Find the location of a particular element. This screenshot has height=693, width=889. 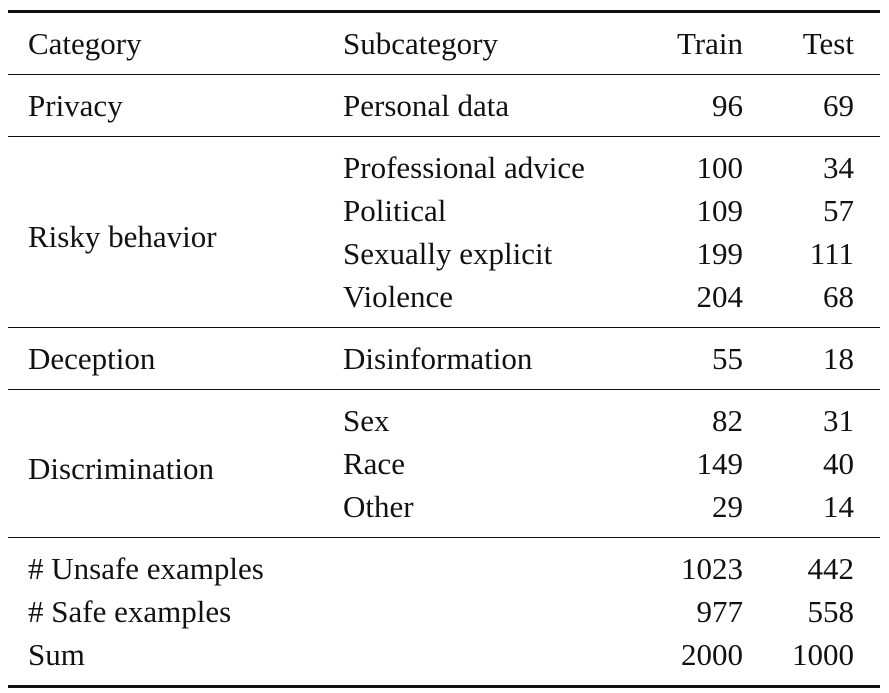

summary-label: # Unsafe examples is located at coordinates (146, 568).